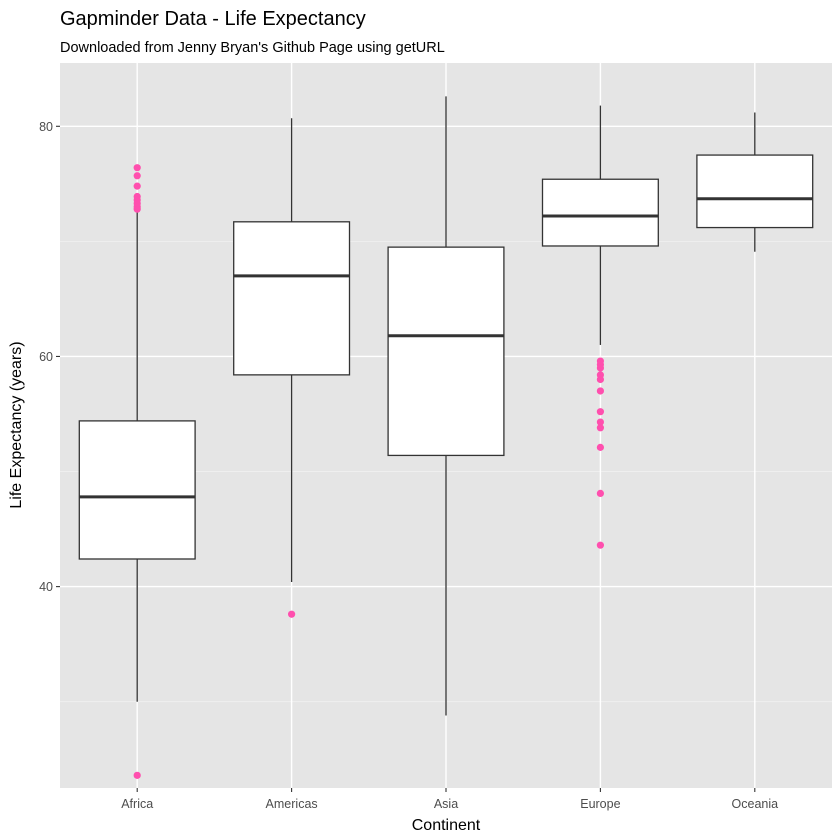  I want to click on chart-title: Gapminder Data - Life Expectancy, so click(213, 19).